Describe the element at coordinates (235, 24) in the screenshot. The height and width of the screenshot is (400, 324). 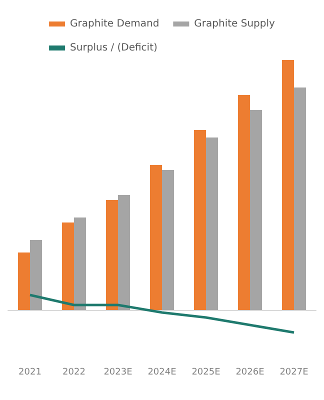
I see `legend-label: Graphite Supply` at that location.